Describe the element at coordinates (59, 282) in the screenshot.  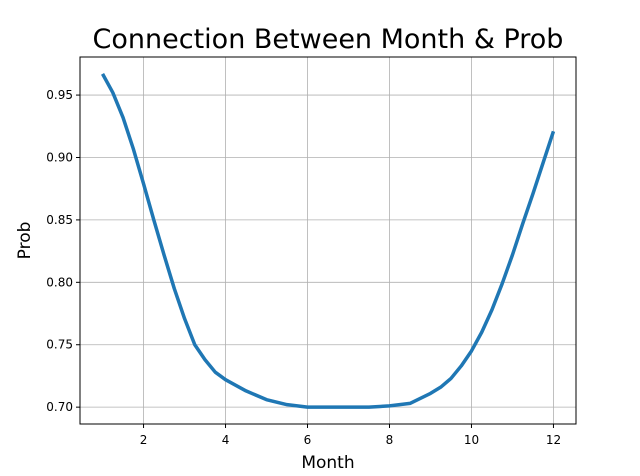
I see `y-tick-label: 0.80` at that location.